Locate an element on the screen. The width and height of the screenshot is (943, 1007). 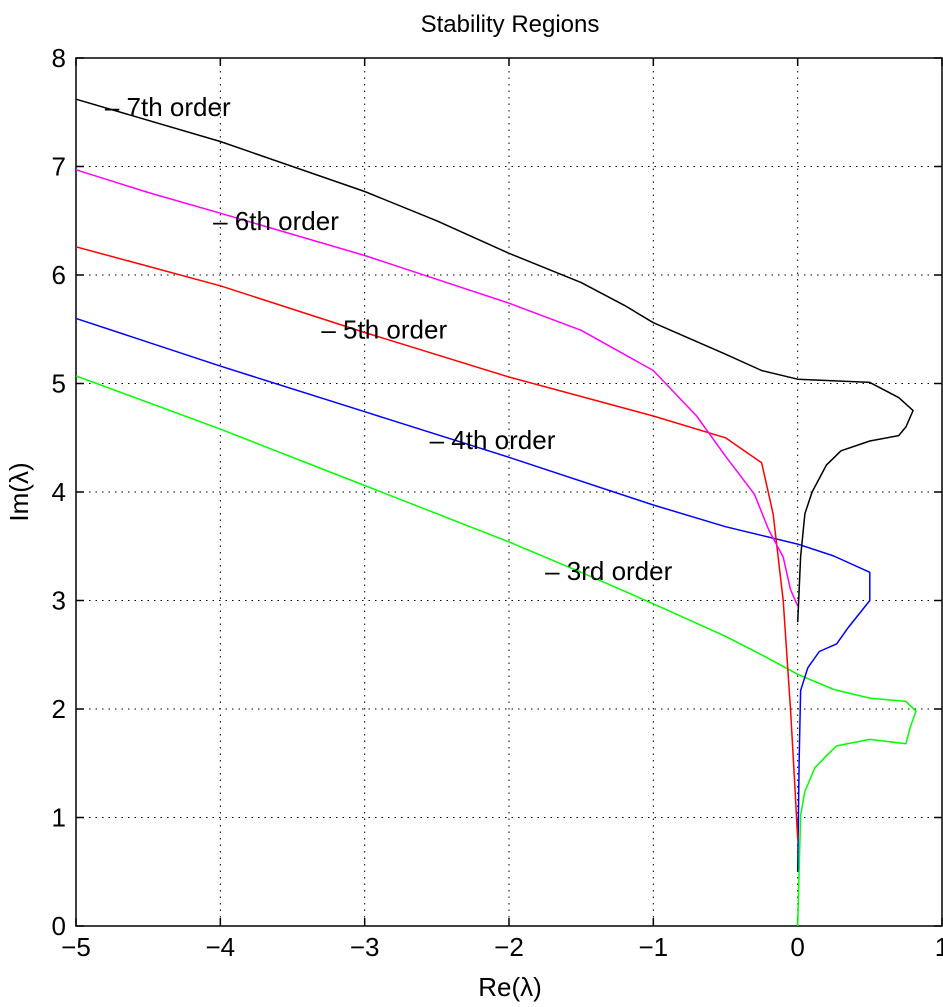
x-tick-label: −1 is located at coordinates (654, 947).